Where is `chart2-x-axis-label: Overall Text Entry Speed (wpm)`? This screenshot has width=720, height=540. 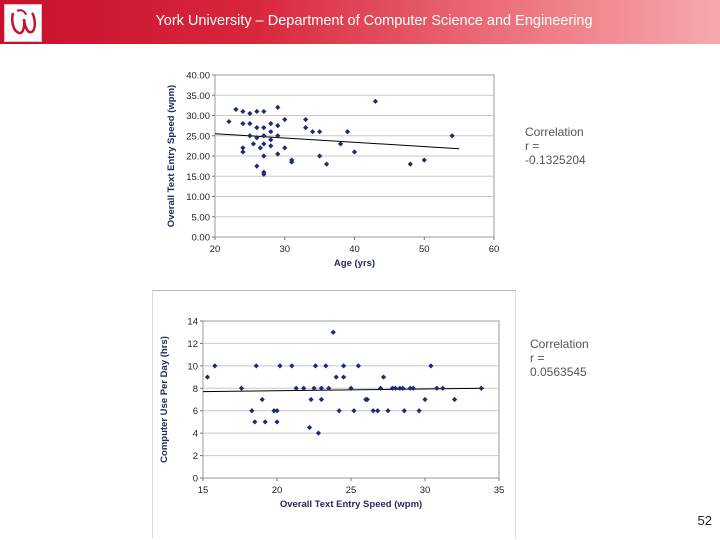
chart2-x-axis-label: Overall Text Entry Speed (wpm) is located at coordinates (351, 504).